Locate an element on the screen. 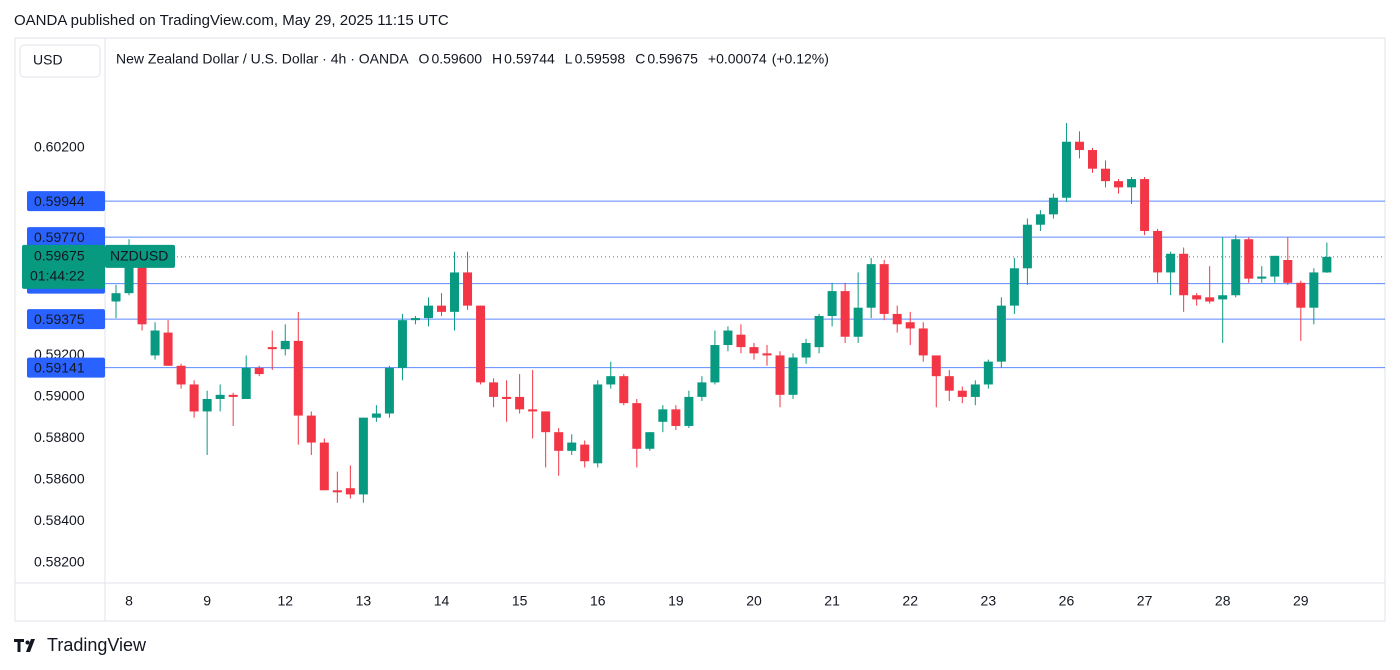 This screenshot has height=670, width=1400. x-tick-label: 22 is located at coordinates (910, 601).